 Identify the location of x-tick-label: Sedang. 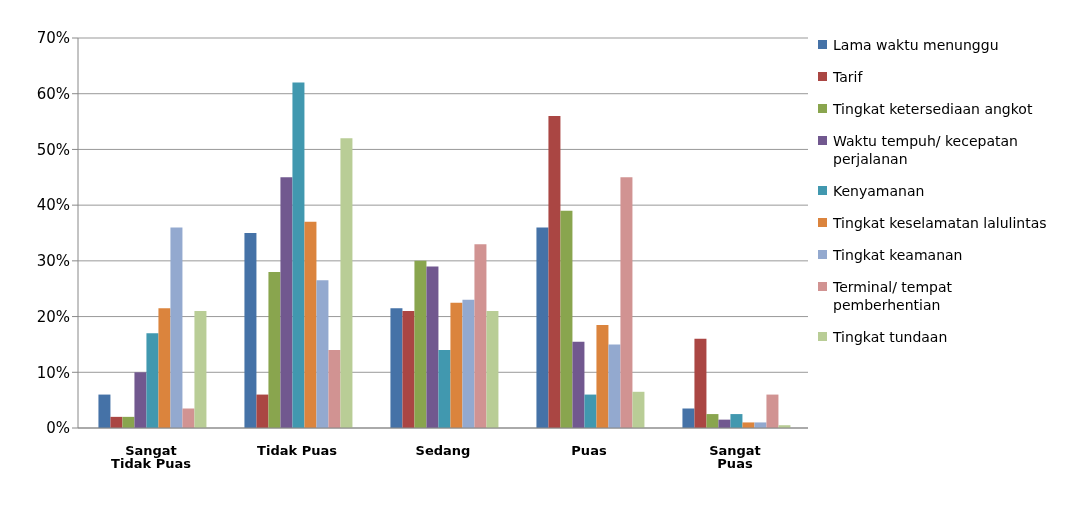
(443, 451).